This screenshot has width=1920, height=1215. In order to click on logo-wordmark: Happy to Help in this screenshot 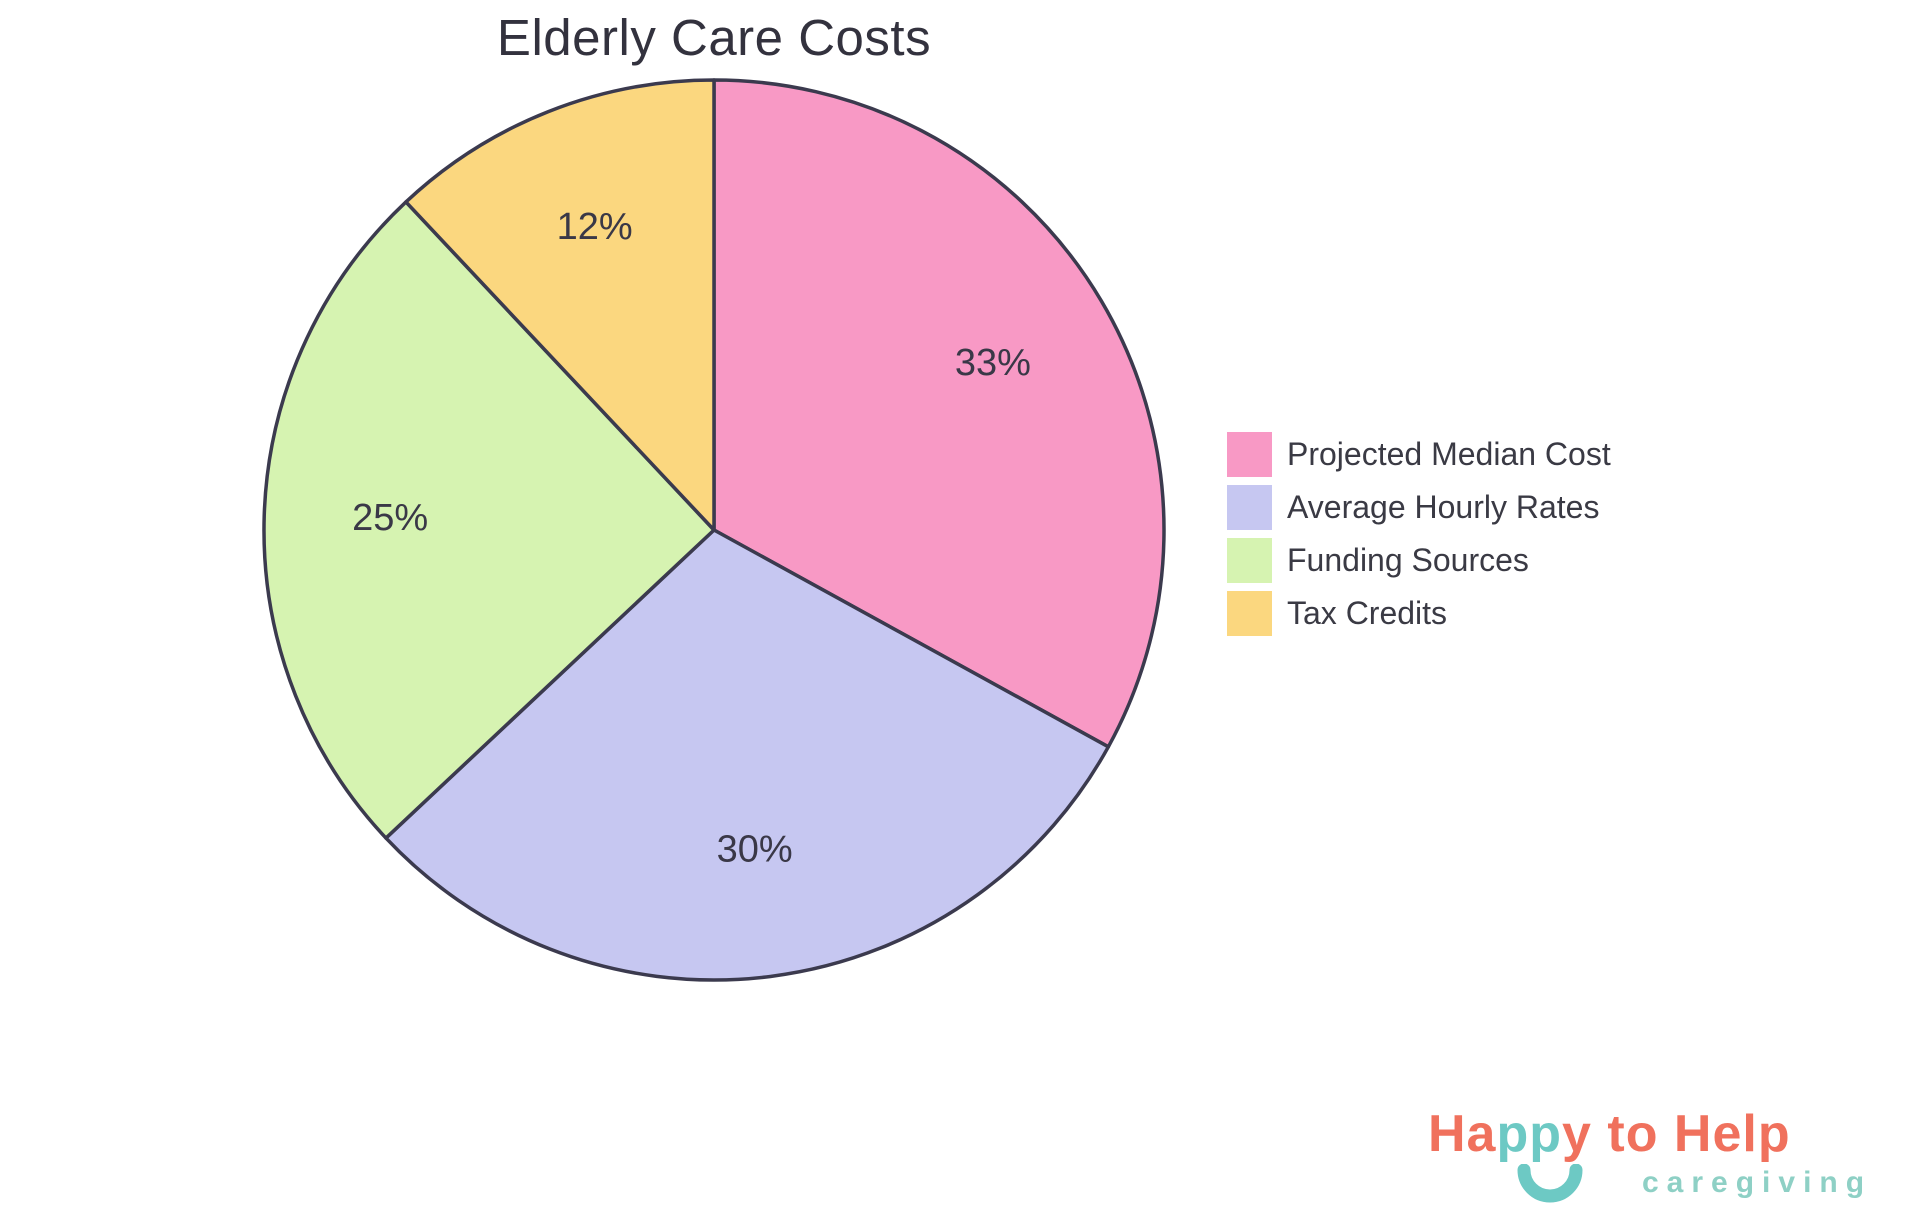, I will do `click(1609, 1134)`.